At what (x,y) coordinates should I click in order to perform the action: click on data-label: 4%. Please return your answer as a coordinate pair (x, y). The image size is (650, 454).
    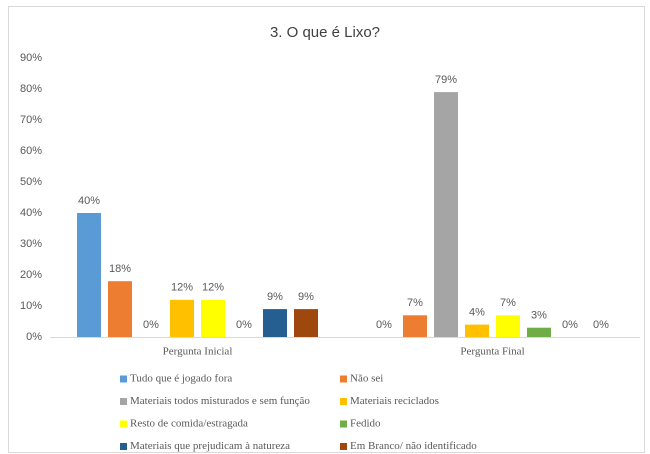
    Looking at the image, I should click on (477, 313).